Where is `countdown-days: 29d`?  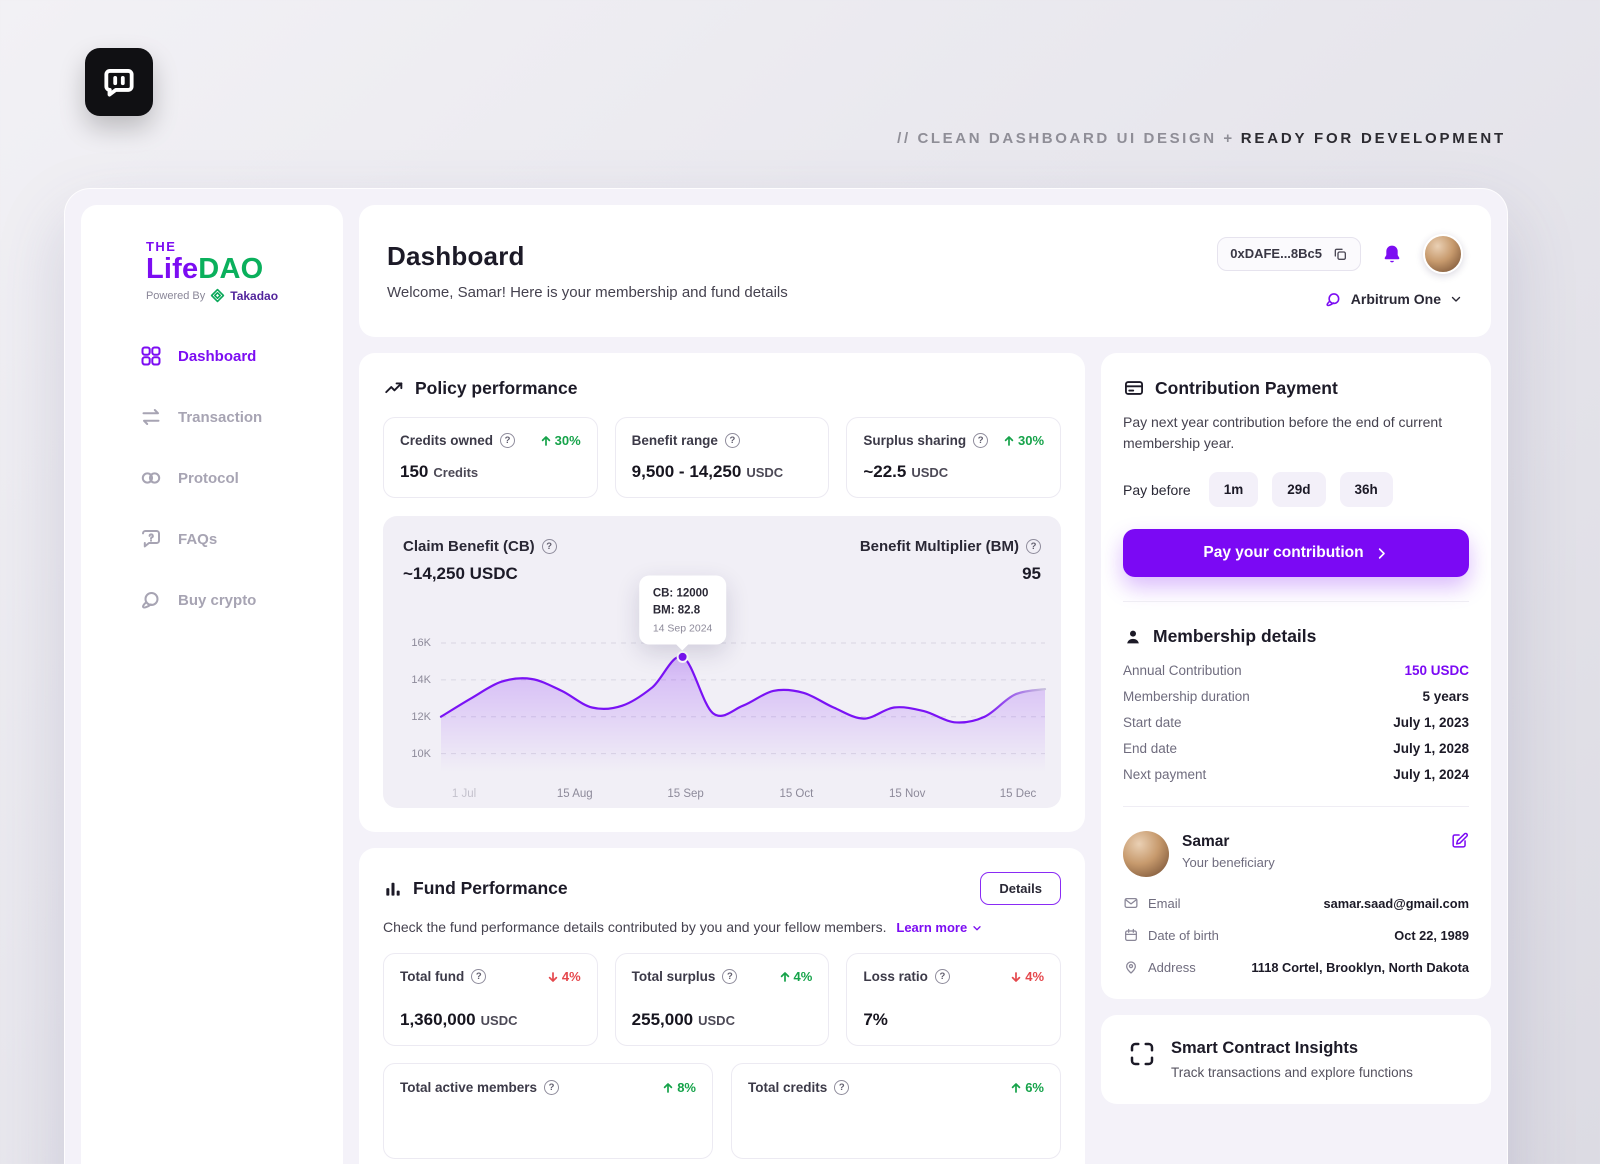 countdown-days: 29d is located at coordinates (1299, 489).